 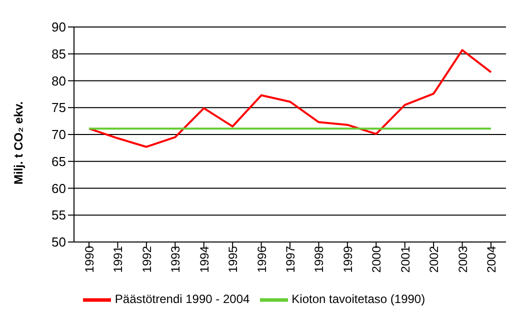 I want to click on x-tick-label: 1999, so click(x=347, y=259).